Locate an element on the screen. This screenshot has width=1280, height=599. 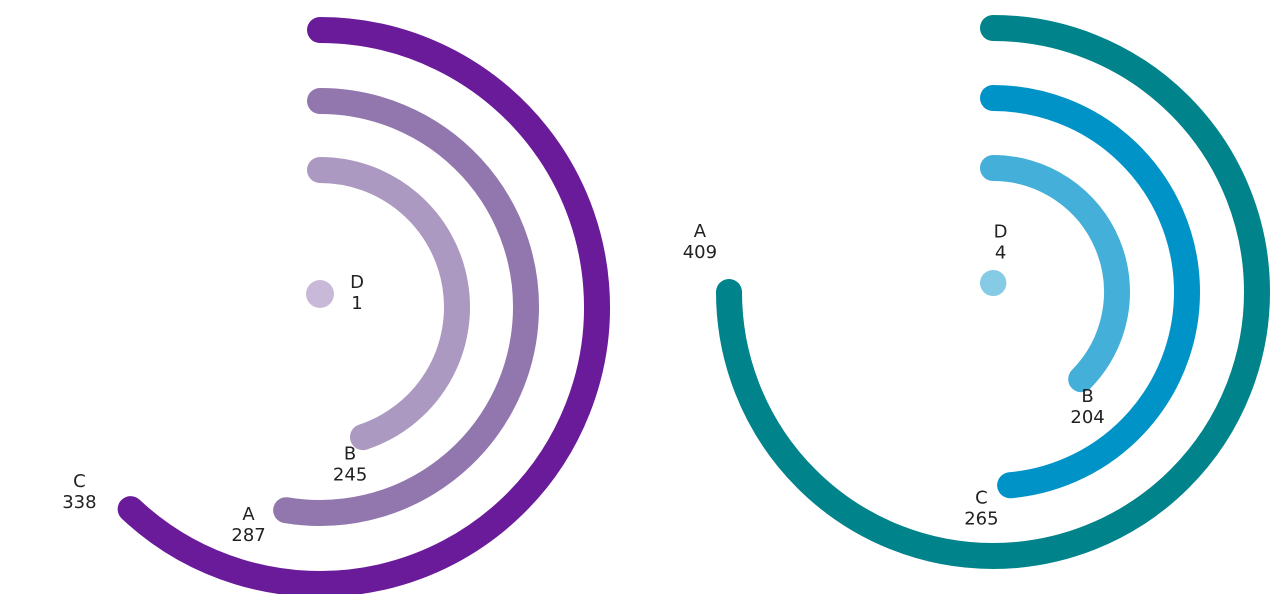
label-c-value: 338 is located at coordinates (79, 502).